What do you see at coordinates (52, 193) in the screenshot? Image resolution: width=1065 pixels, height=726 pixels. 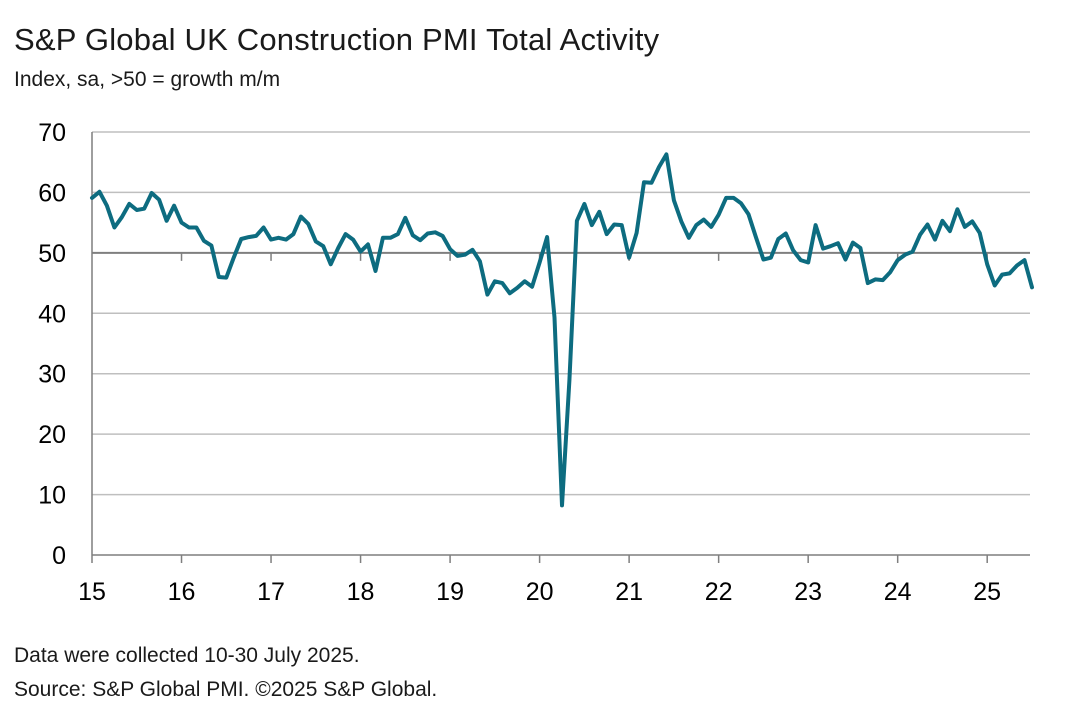 I see `y-tick-label: 60` at bounding box center [52, 193].